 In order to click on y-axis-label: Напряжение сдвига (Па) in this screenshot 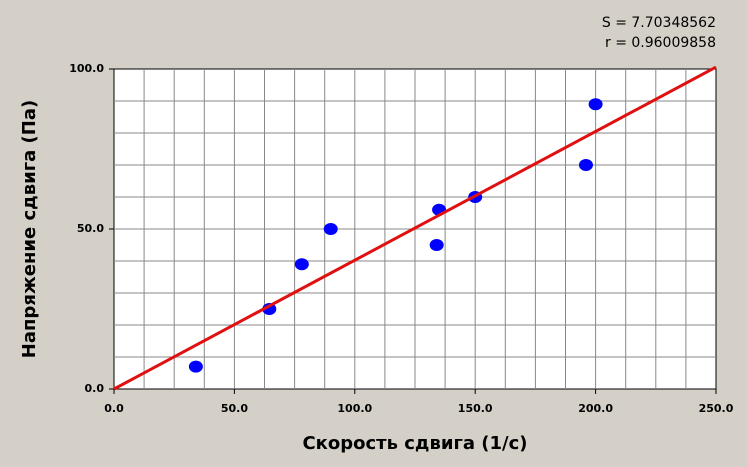, I will do `click(29, 229)`.